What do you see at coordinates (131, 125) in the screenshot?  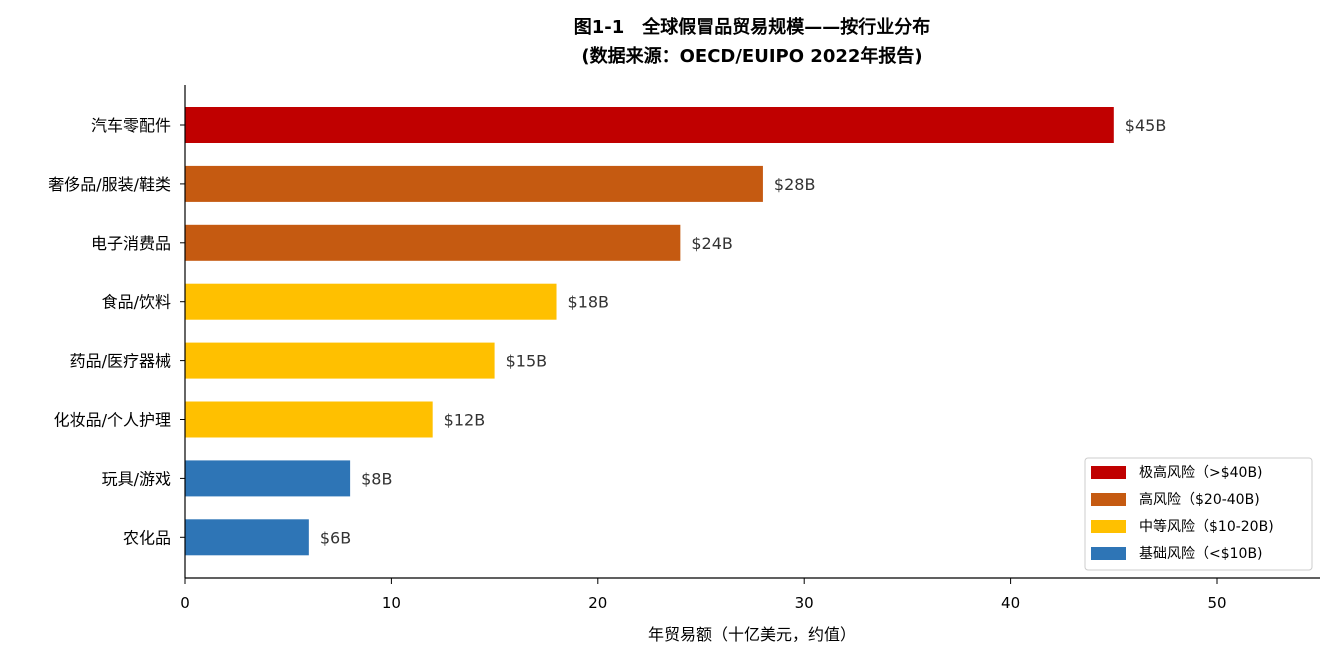 I see `y-tick-label: 汽车零配件` at bounding box center [131, 125].